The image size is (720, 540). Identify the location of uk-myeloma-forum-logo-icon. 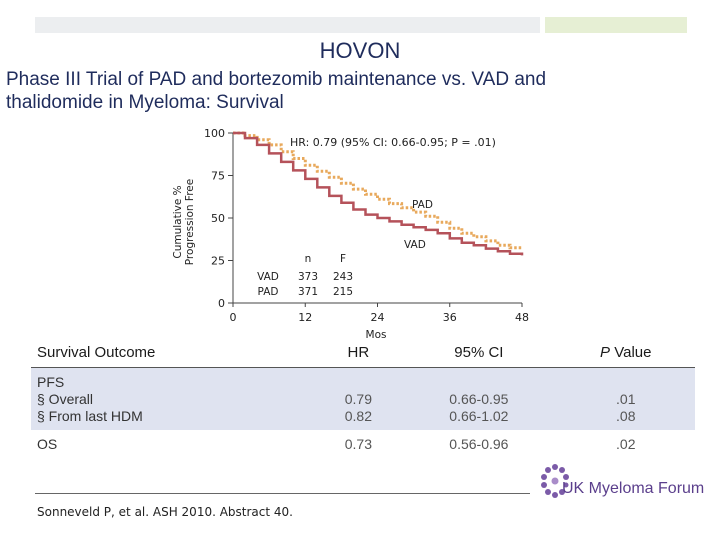
(555, 481).